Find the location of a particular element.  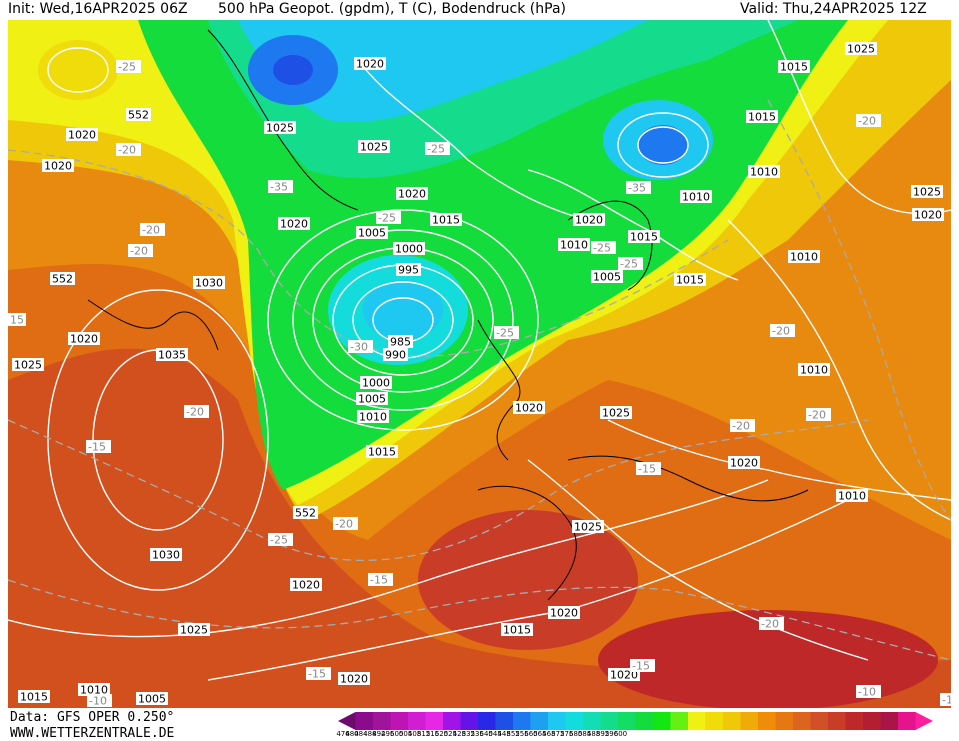

coastline-newfoundland is located at coordinates (153, 325).